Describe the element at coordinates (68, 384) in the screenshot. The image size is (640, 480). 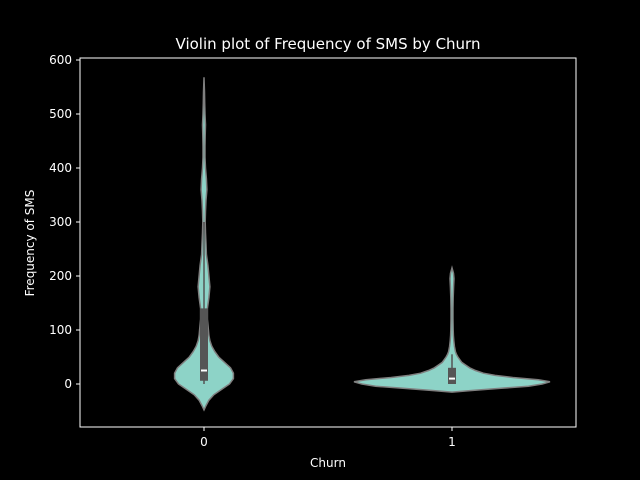
I see `y-tick-label: 0` at that location.